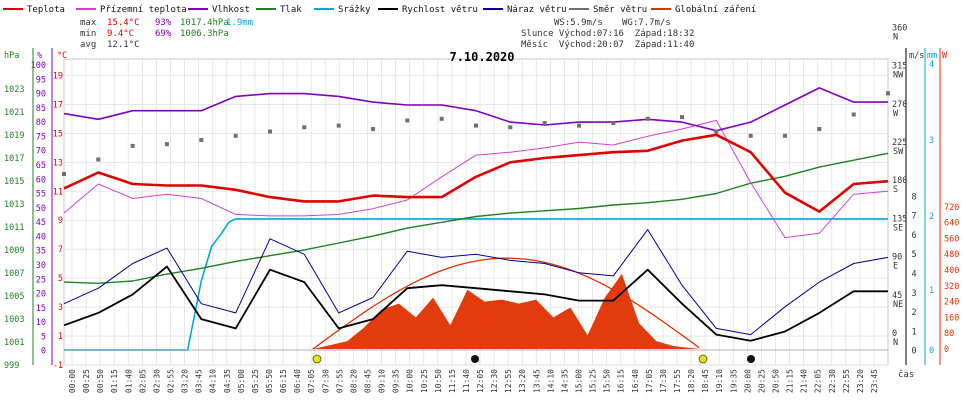  What do you see at coordinates (751, 359) in the screenshot?
I see `moonrise-marker` at bounding box center [751, 359].